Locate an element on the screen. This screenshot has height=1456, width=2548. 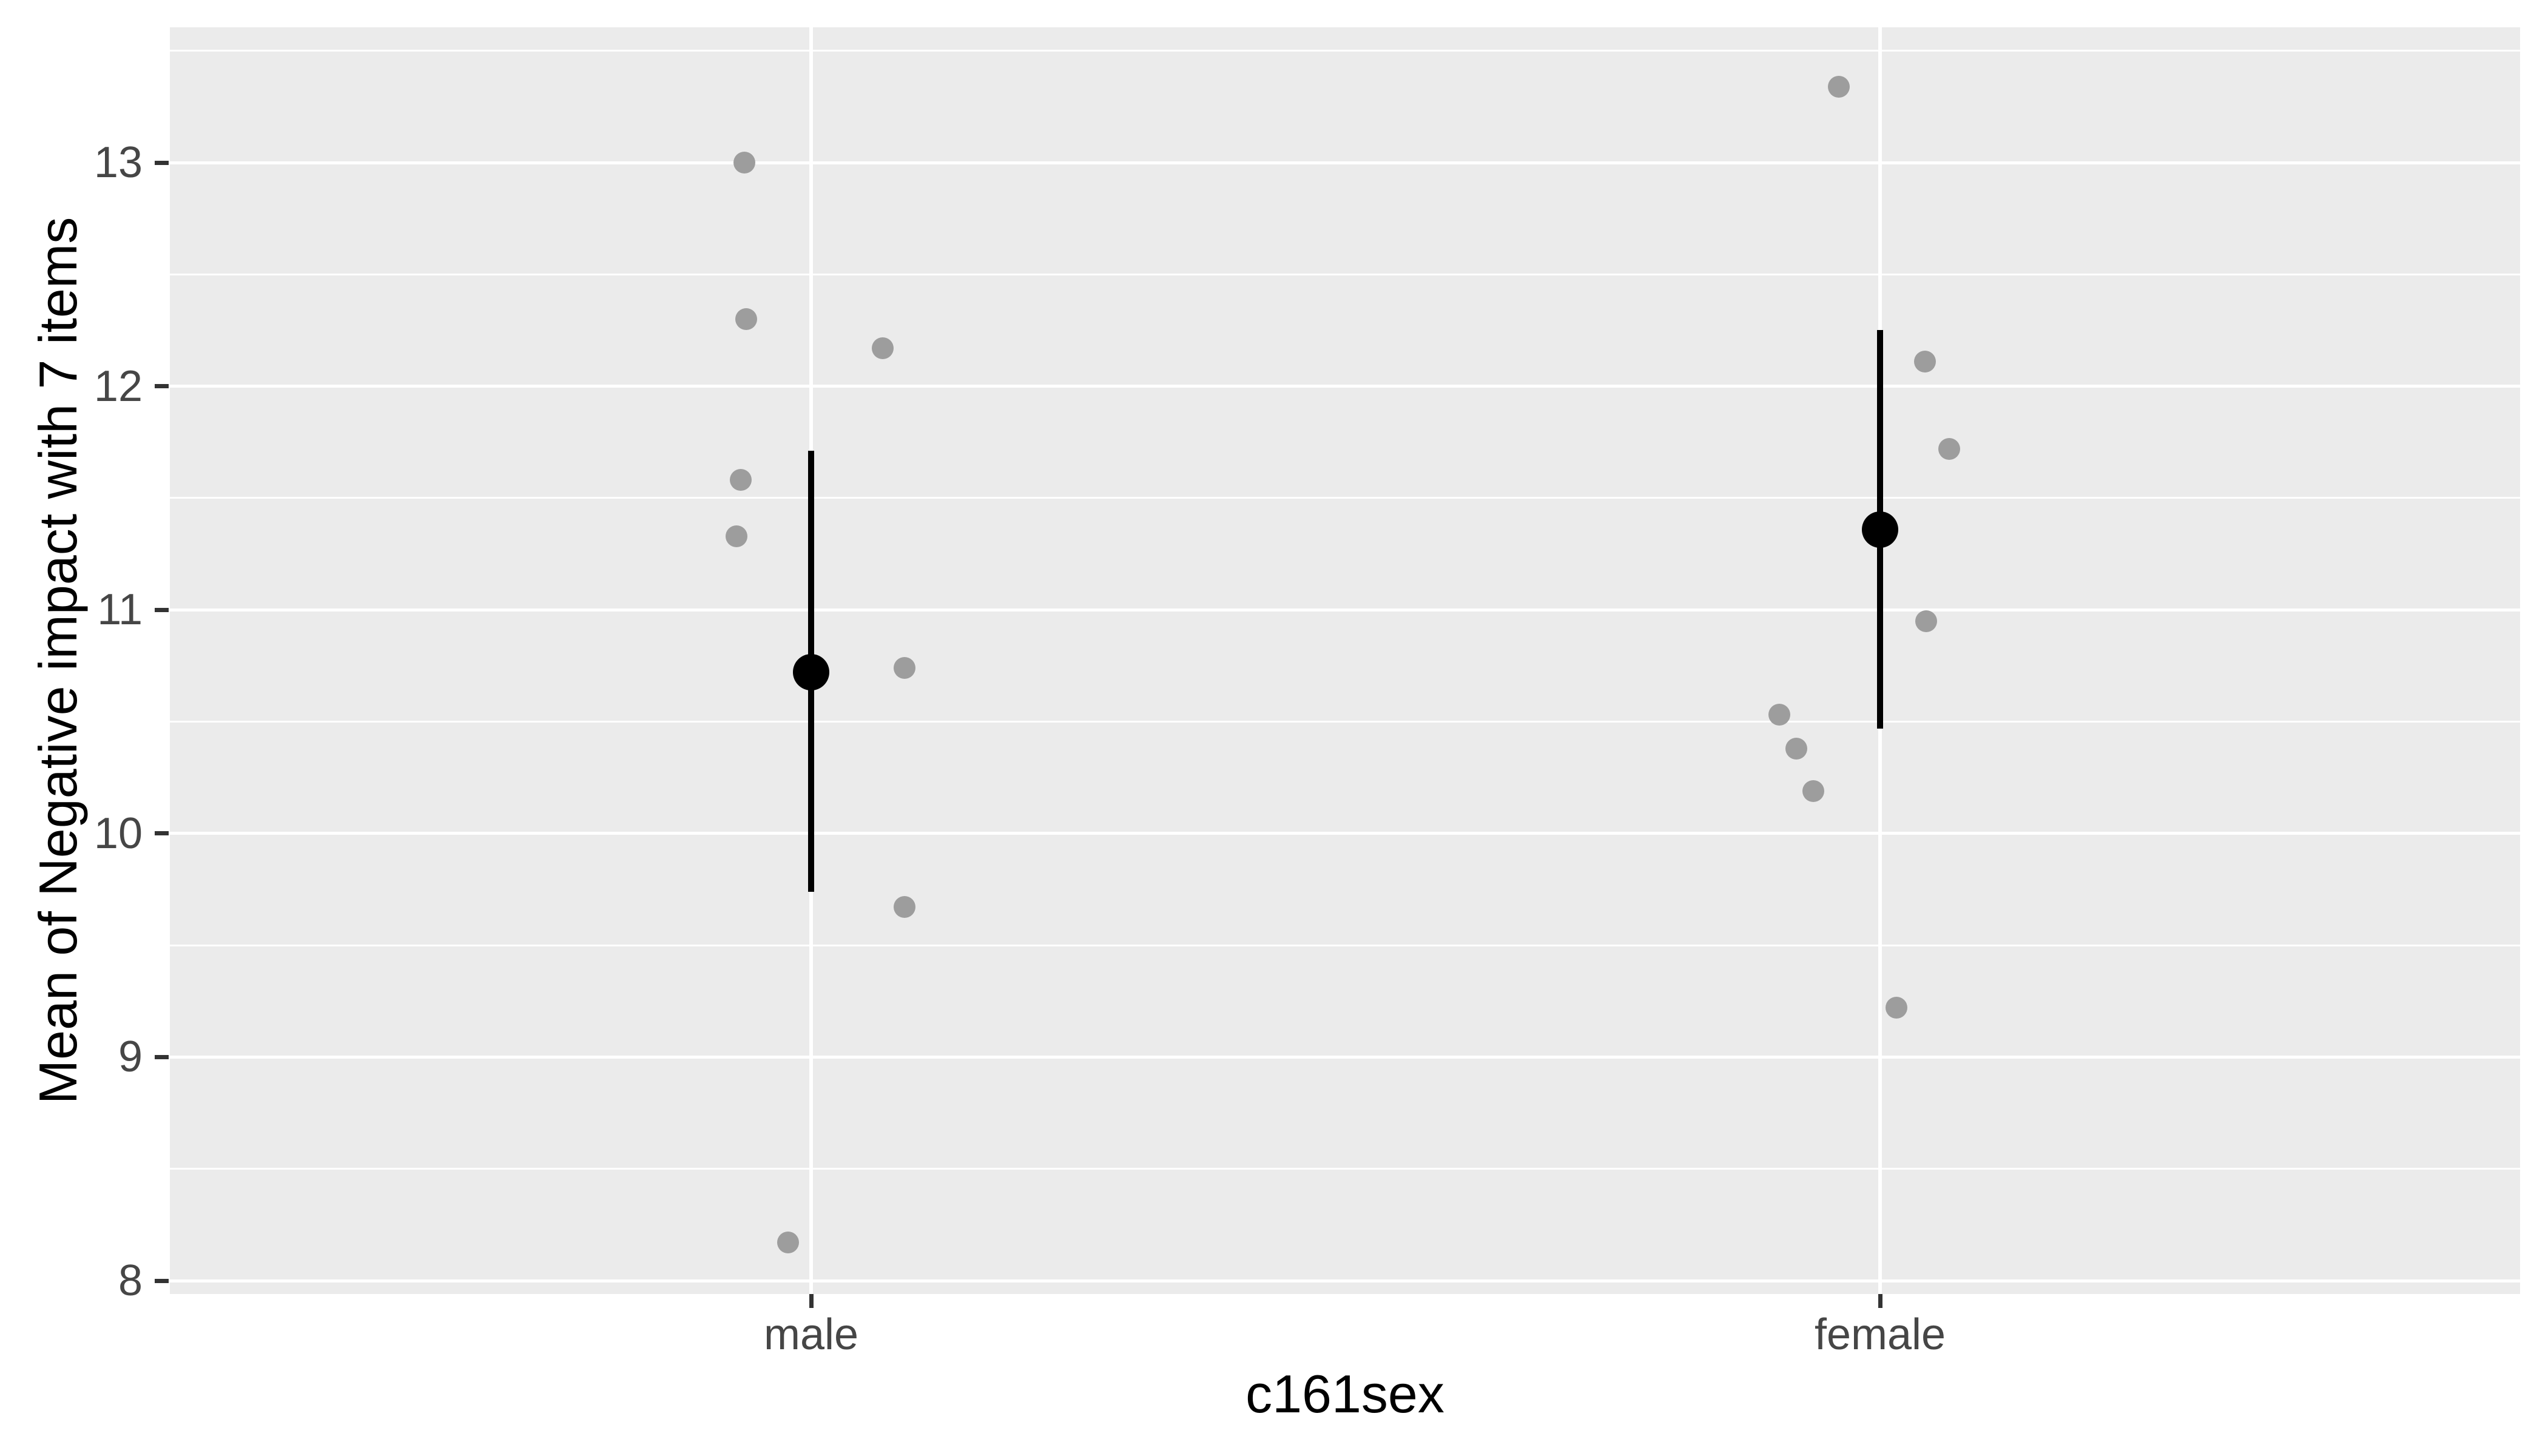
y-tick-label: 10 is located at coordinates (118, 833).